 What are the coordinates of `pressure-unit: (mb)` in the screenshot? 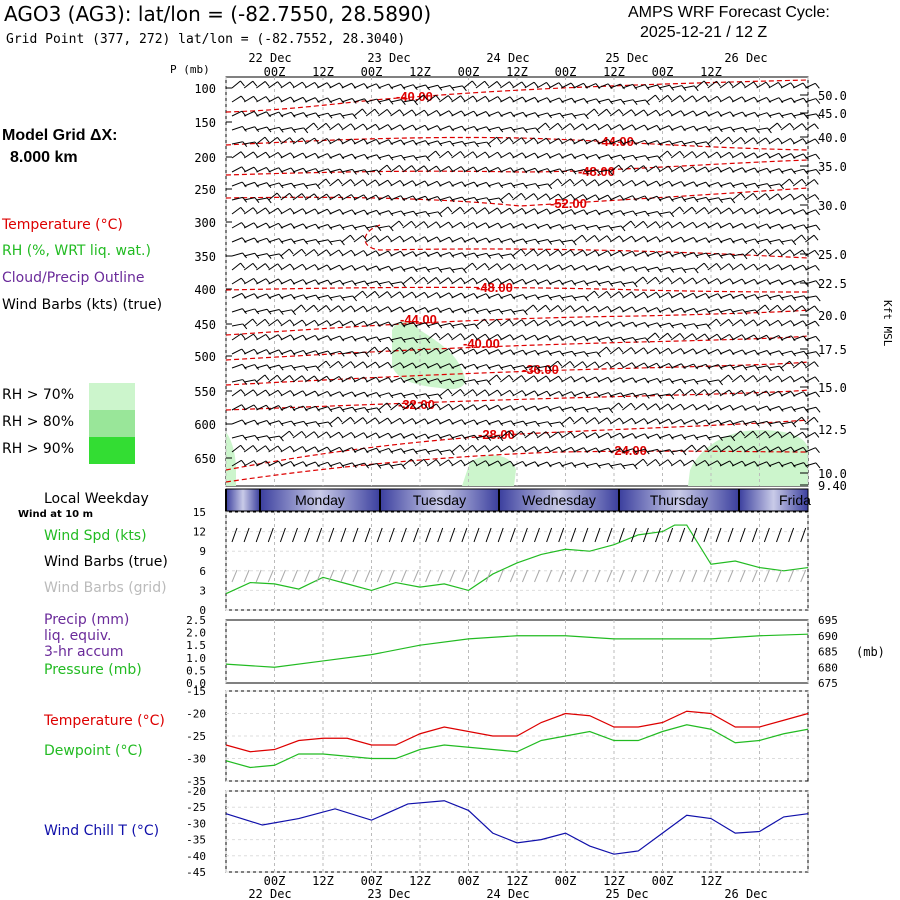 It's located at (870, 652).